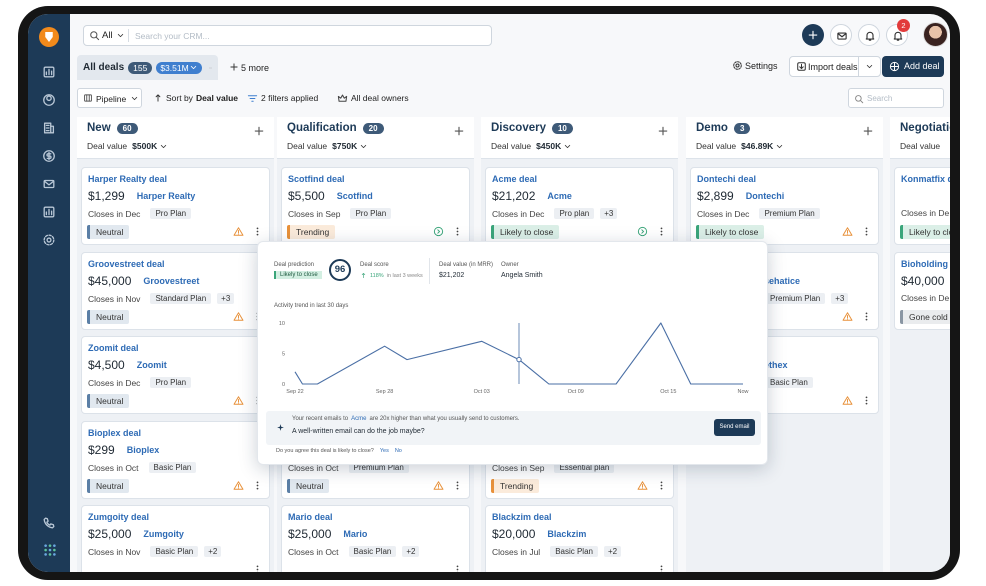 This screenshot has height=586, width=986. I want to click on company: Scotfind, so click(354, 196).